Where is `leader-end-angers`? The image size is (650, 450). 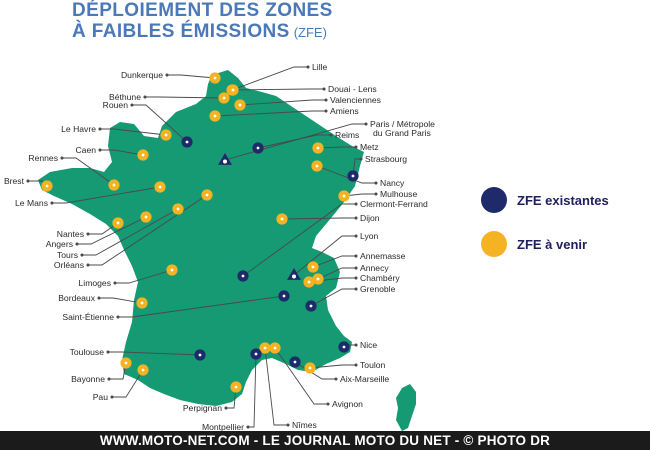
leader-end-angers is located at coordinates (77, 244).